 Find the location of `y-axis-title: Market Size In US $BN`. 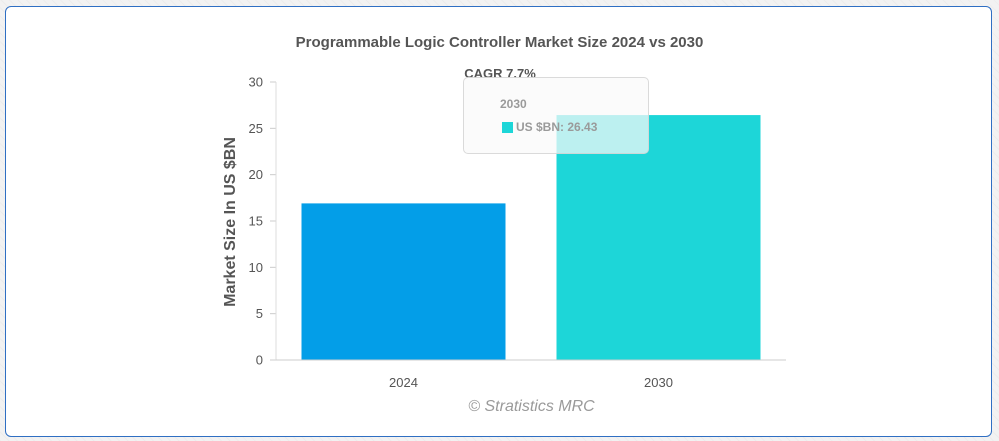

y-axis-title: Market Size In US $BN is located at coordinates (230, 222).